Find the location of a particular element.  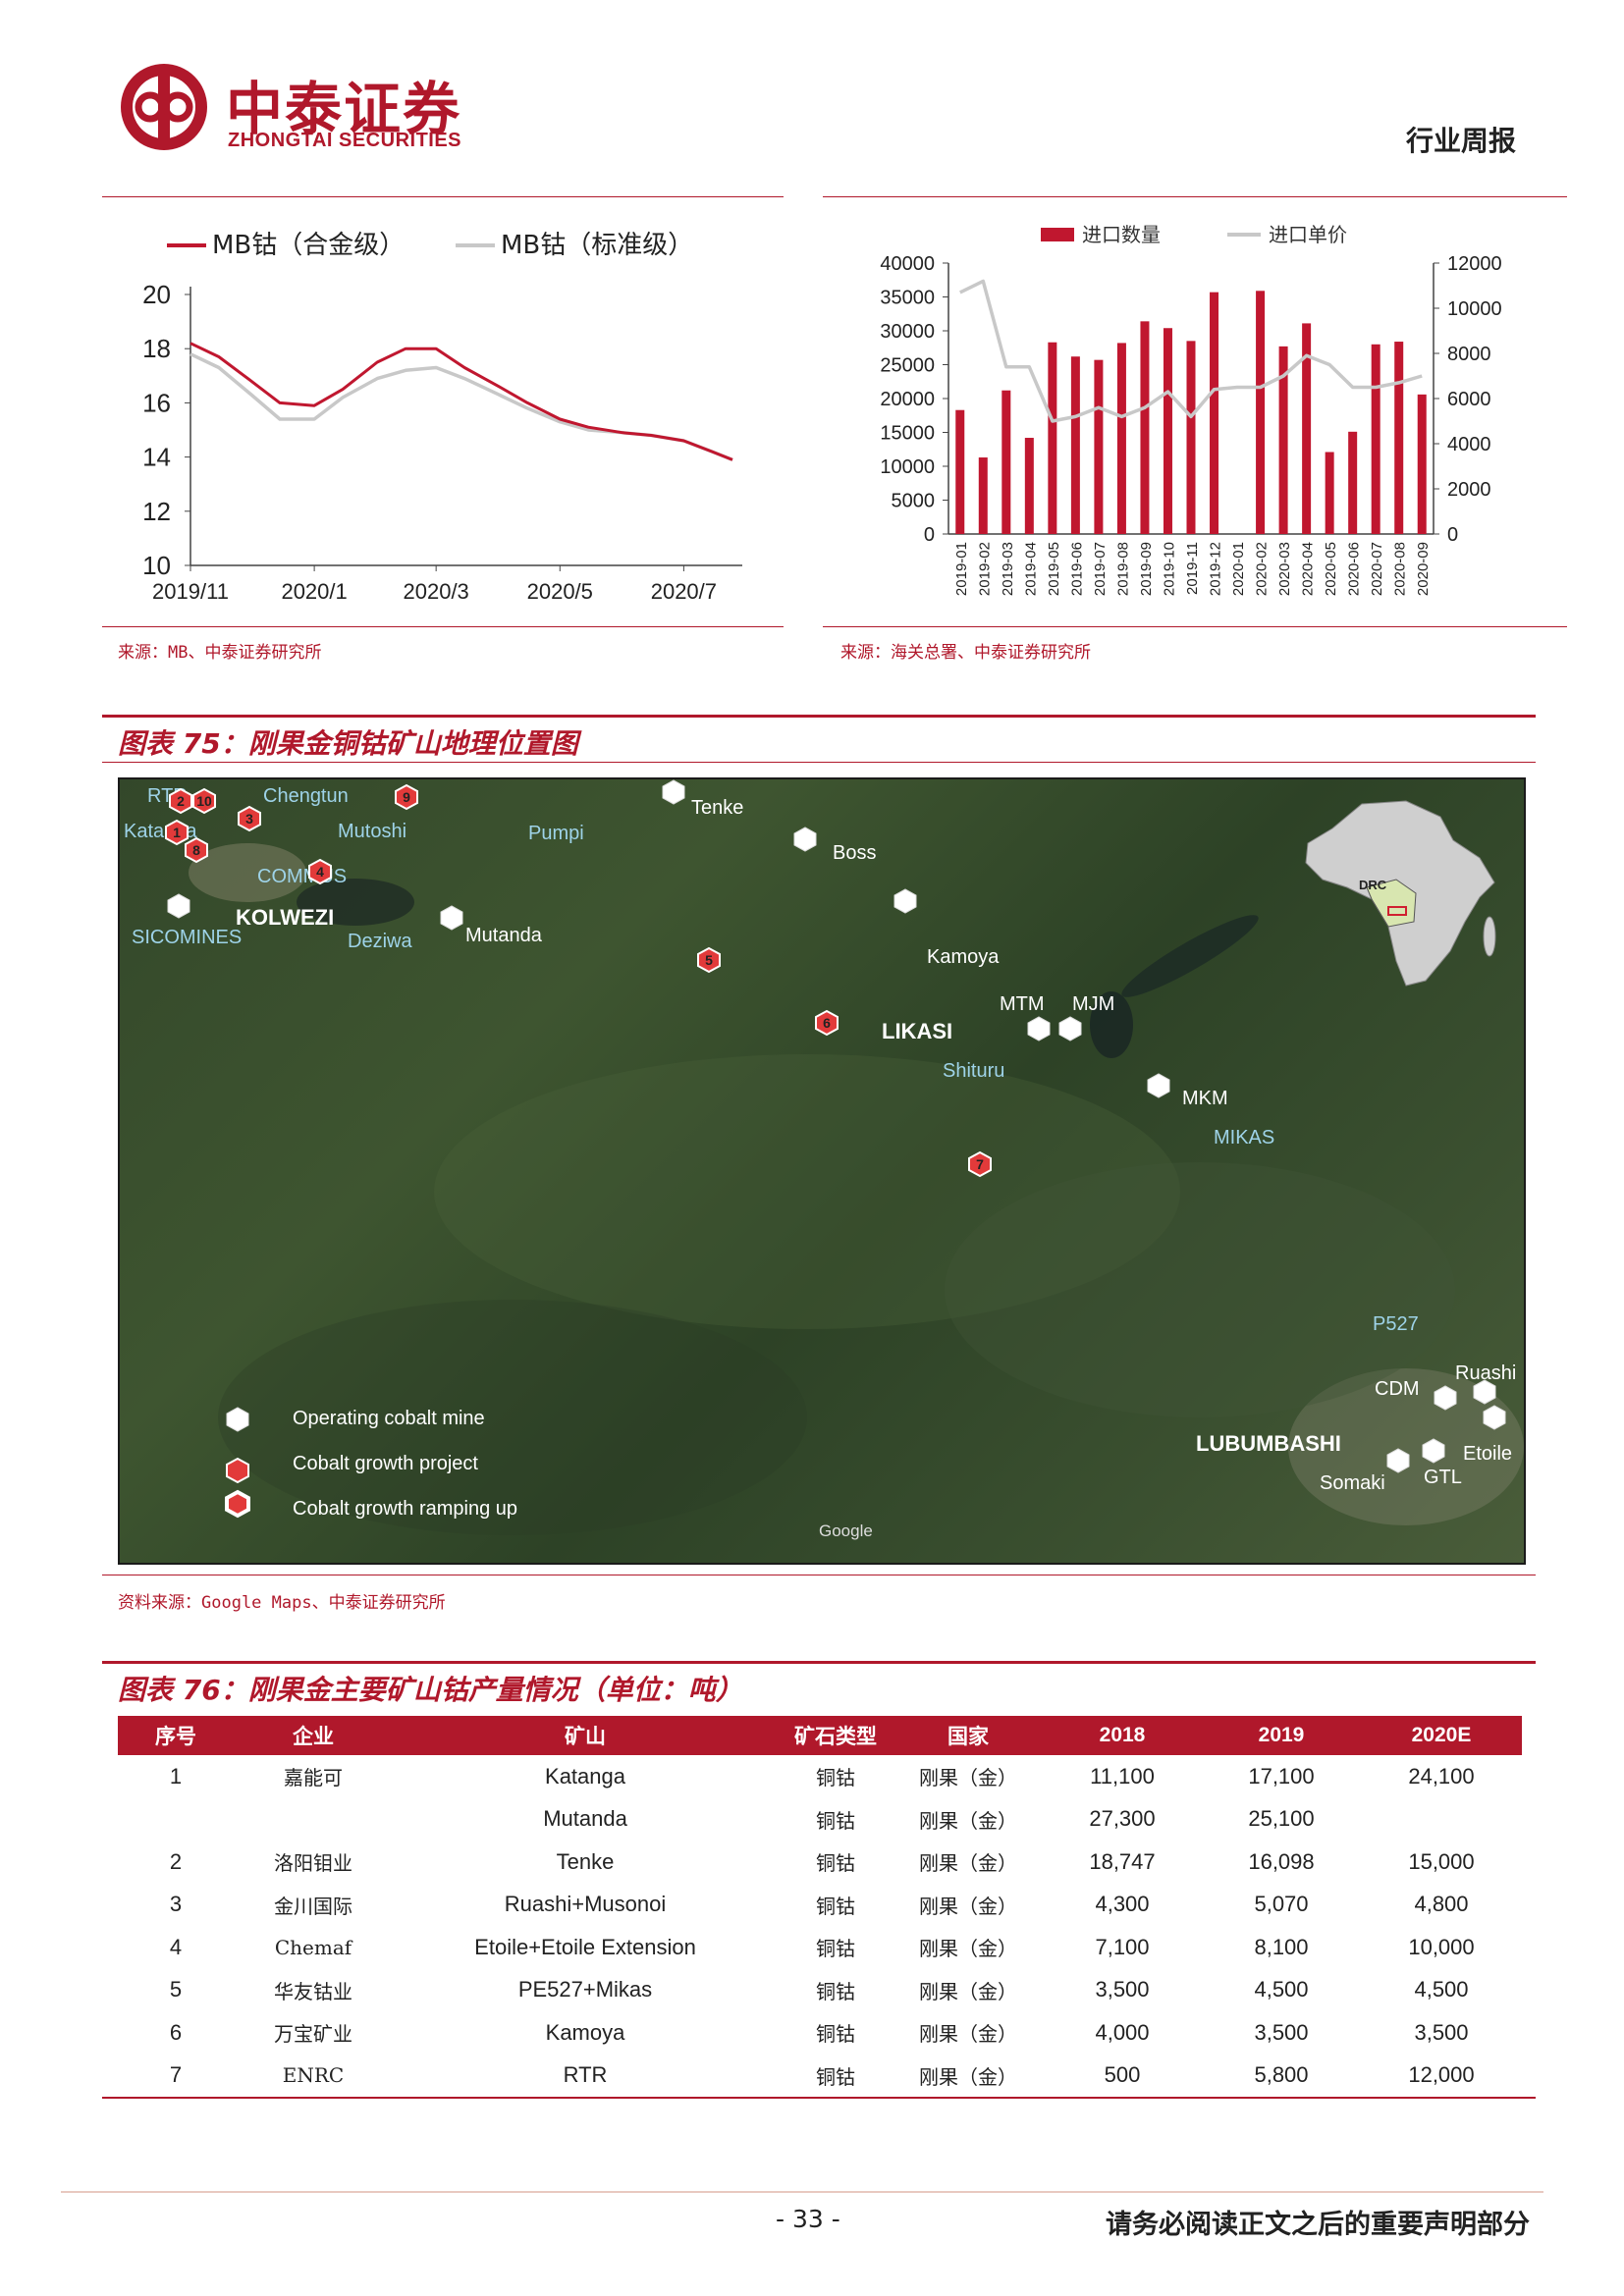

legend-label-bar: 进口数量 is located at coordinates (1121, 234).